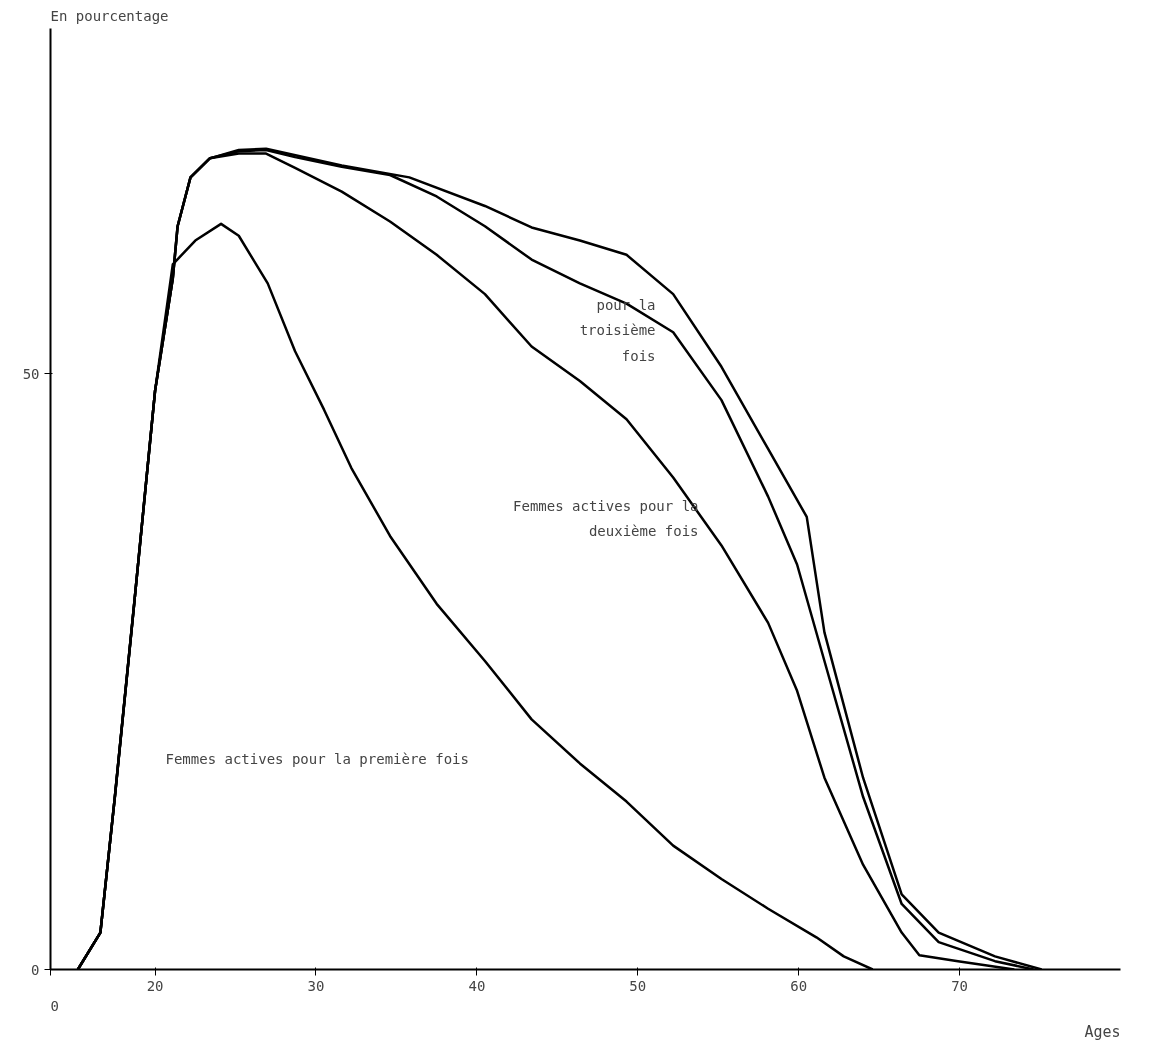  What do you see at coordinates (317, 758) in the screenshot?
I see `annotation: Femmes actives pour la première fois` at bounding box center [317, 758].